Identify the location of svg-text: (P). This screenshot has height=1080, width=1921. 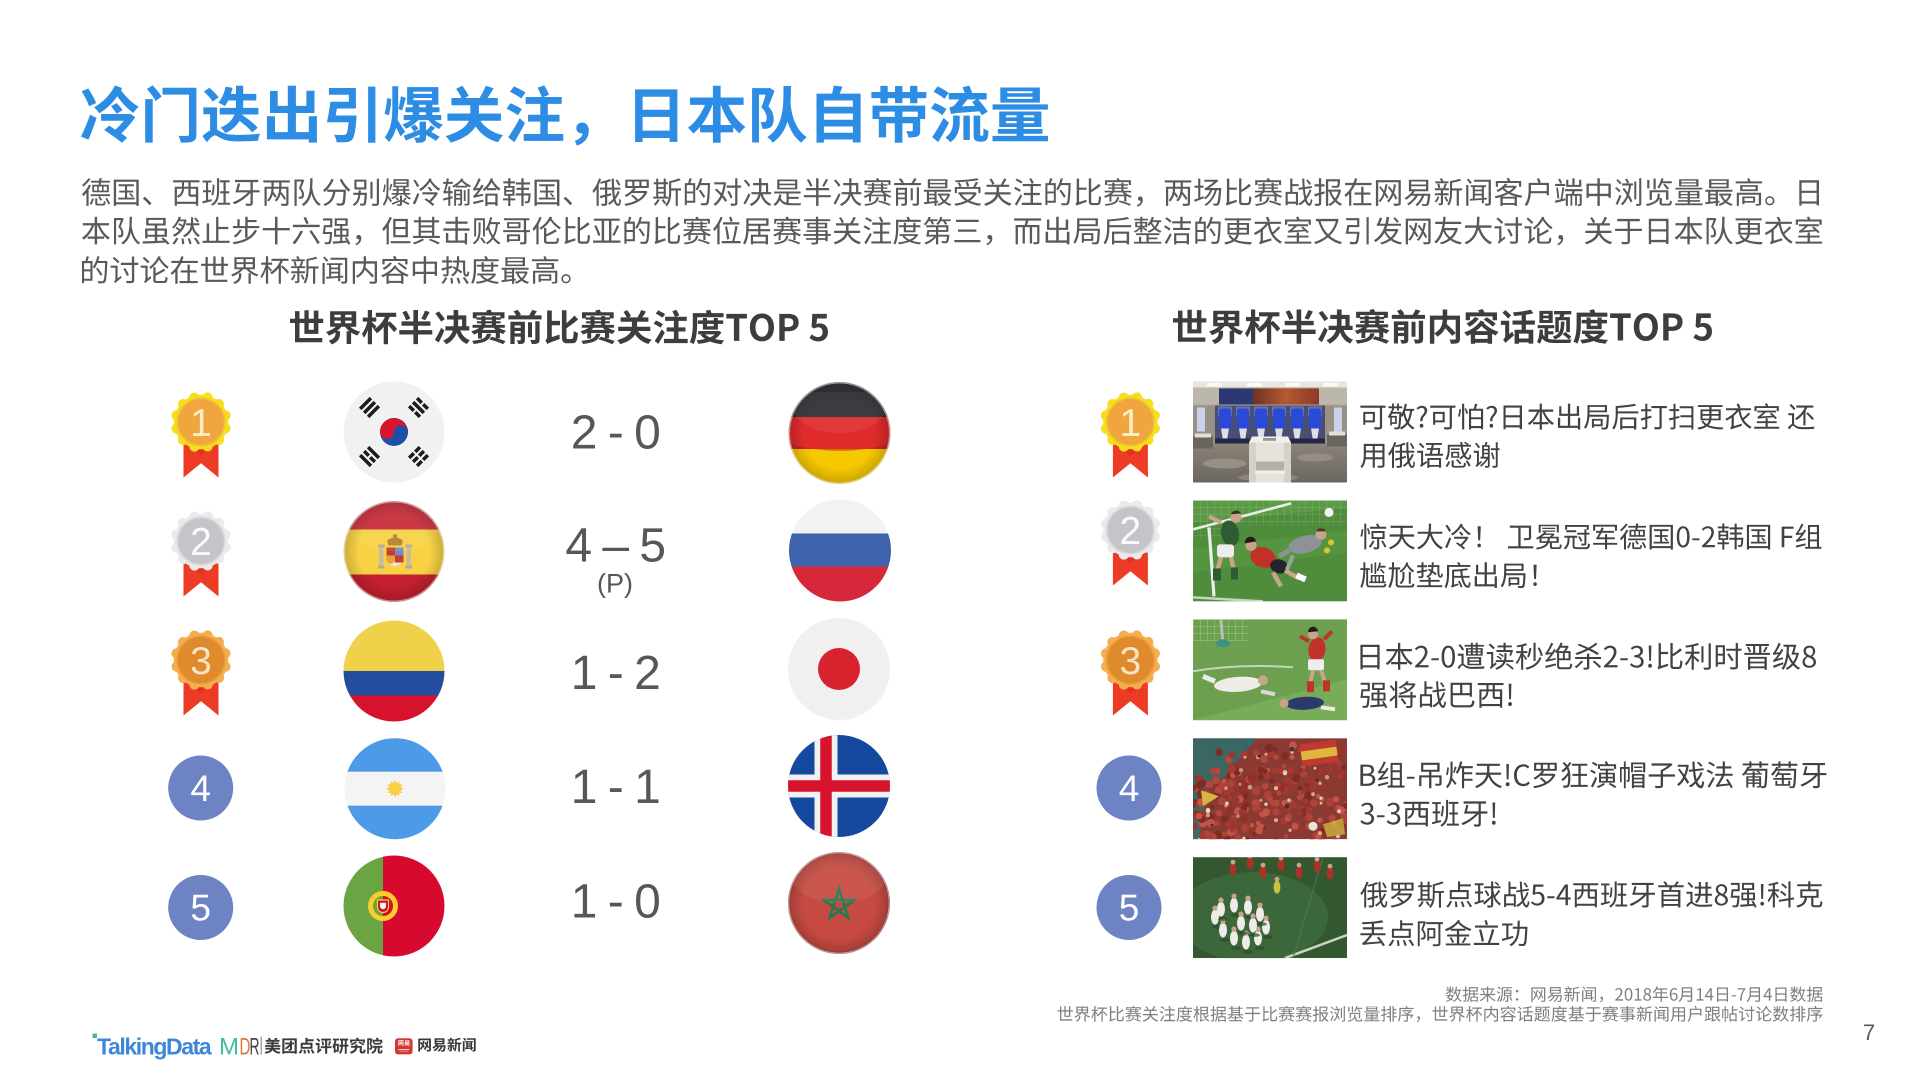
(615, 584).